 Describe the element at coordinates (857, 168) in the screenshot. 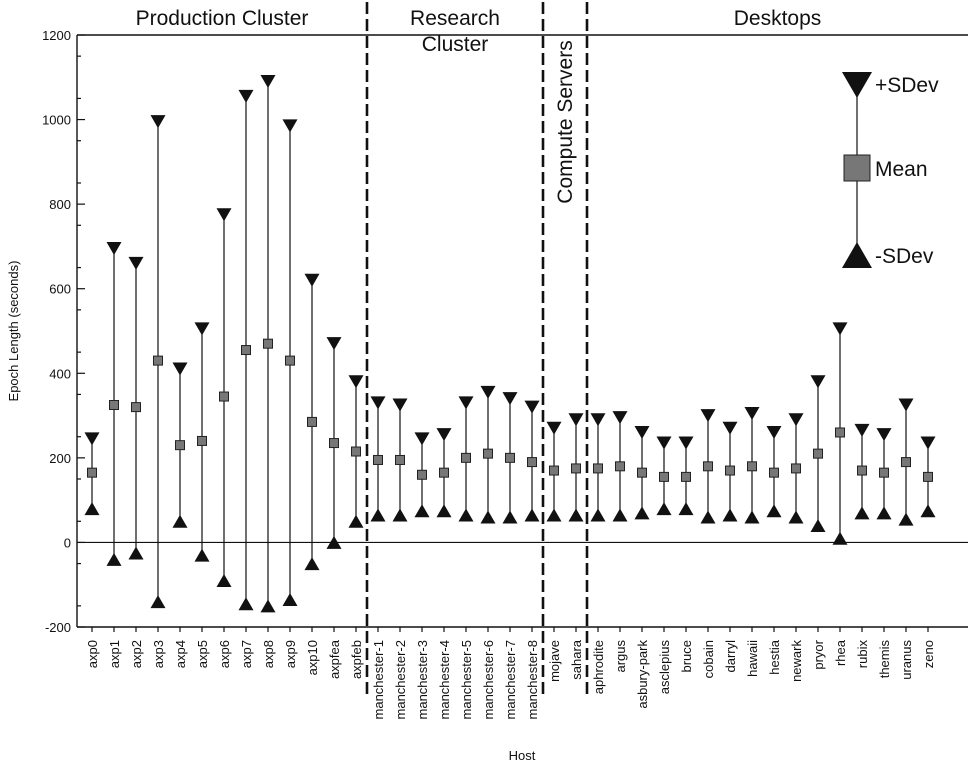

I see `legend-mean-marker` at that location.